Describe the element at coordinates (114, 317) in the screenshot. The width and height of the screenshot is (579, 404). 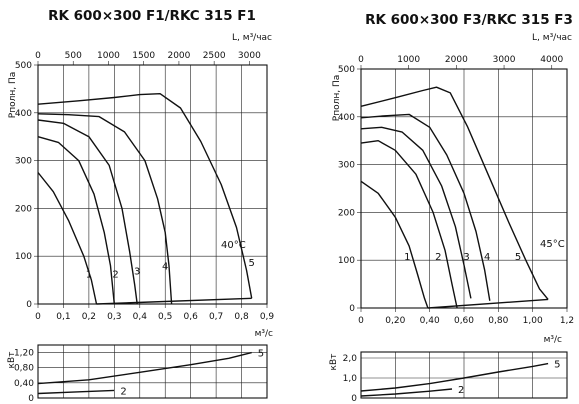
I see `x-tick-label: 0,3` at that location.